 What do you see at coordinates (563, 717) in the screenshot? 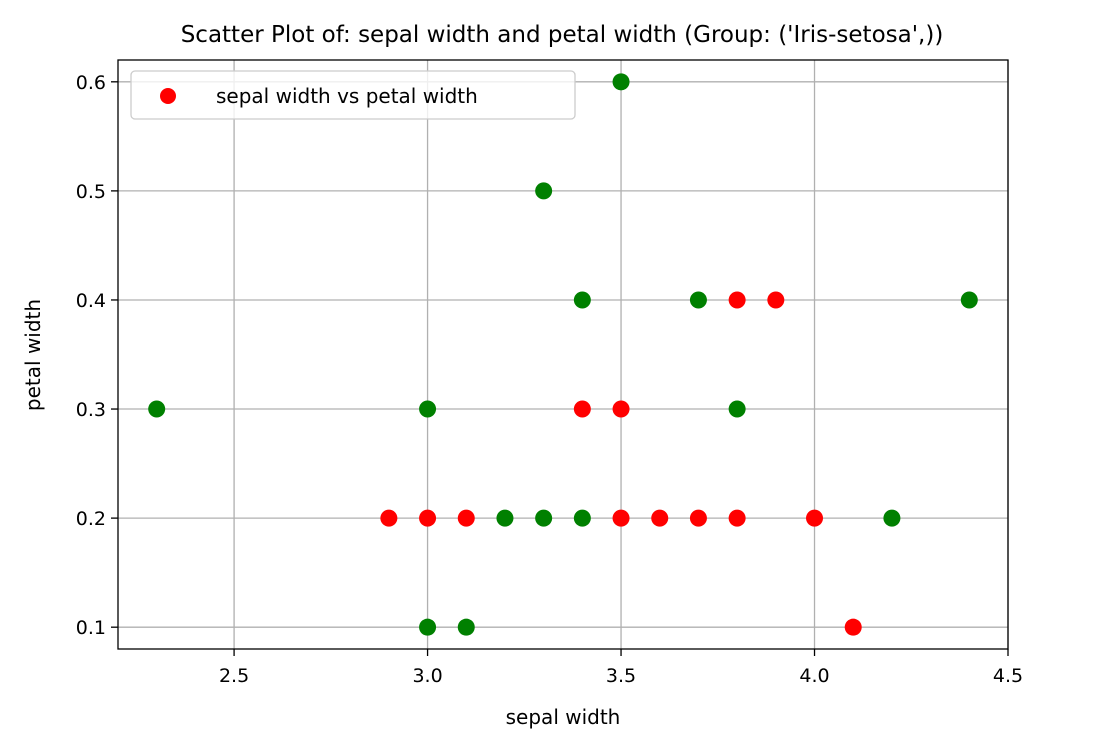
I see `x-axis-label: sepal width` at bounding box center [563, 717].